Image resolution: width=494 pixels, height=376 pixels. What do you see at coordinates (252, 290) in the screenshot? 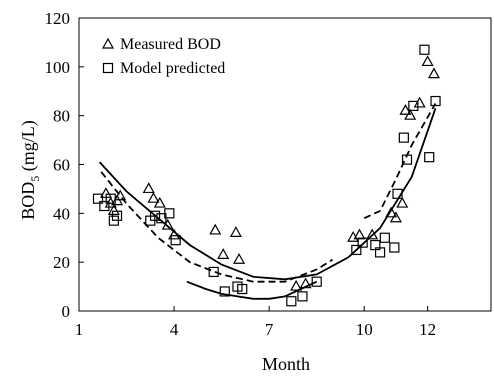
I see `solid-trend-line` at bounding box center [252, 290].